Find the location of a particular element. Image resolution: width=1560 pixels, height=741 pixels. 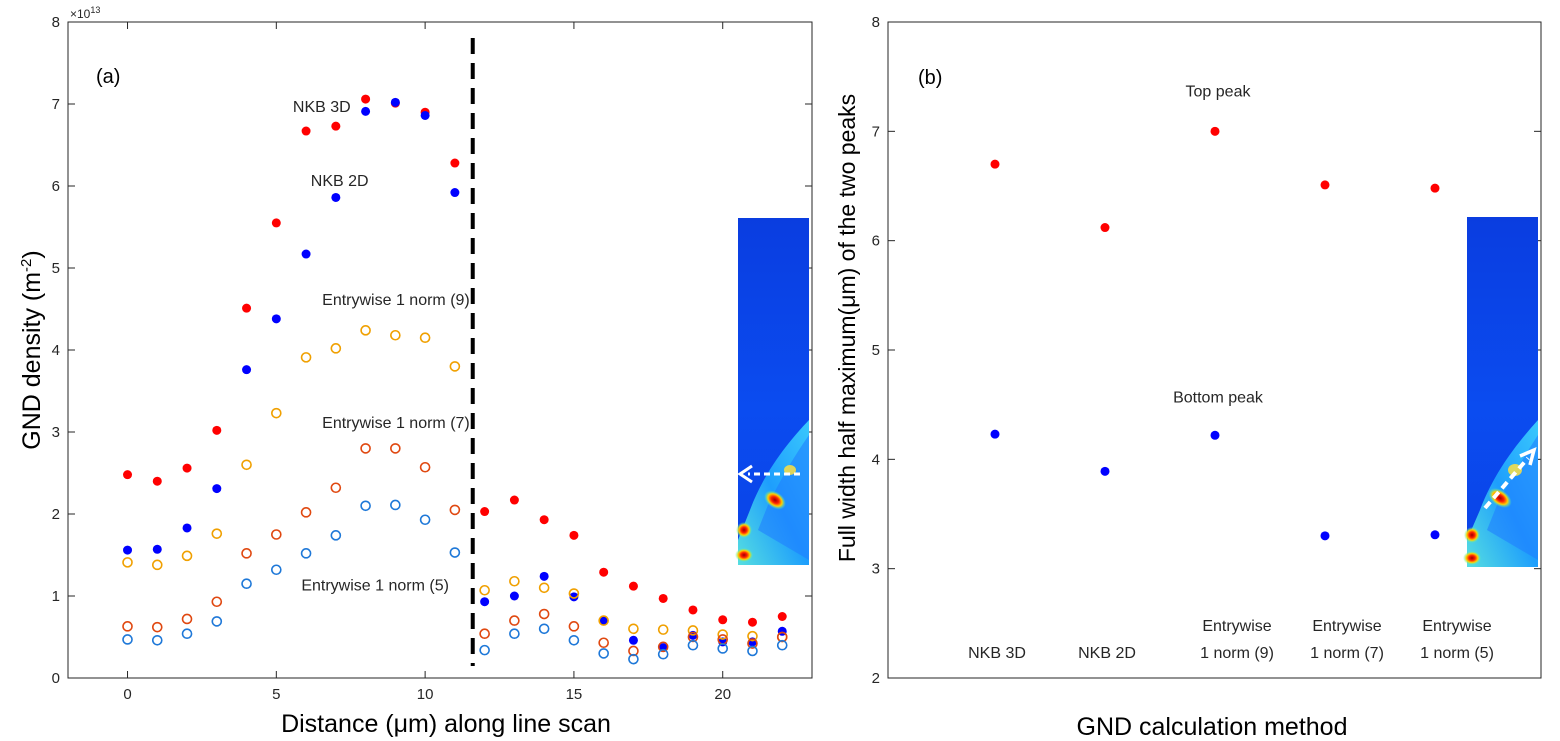

x-tick-label: 5 is located at coordinates (276, 694).